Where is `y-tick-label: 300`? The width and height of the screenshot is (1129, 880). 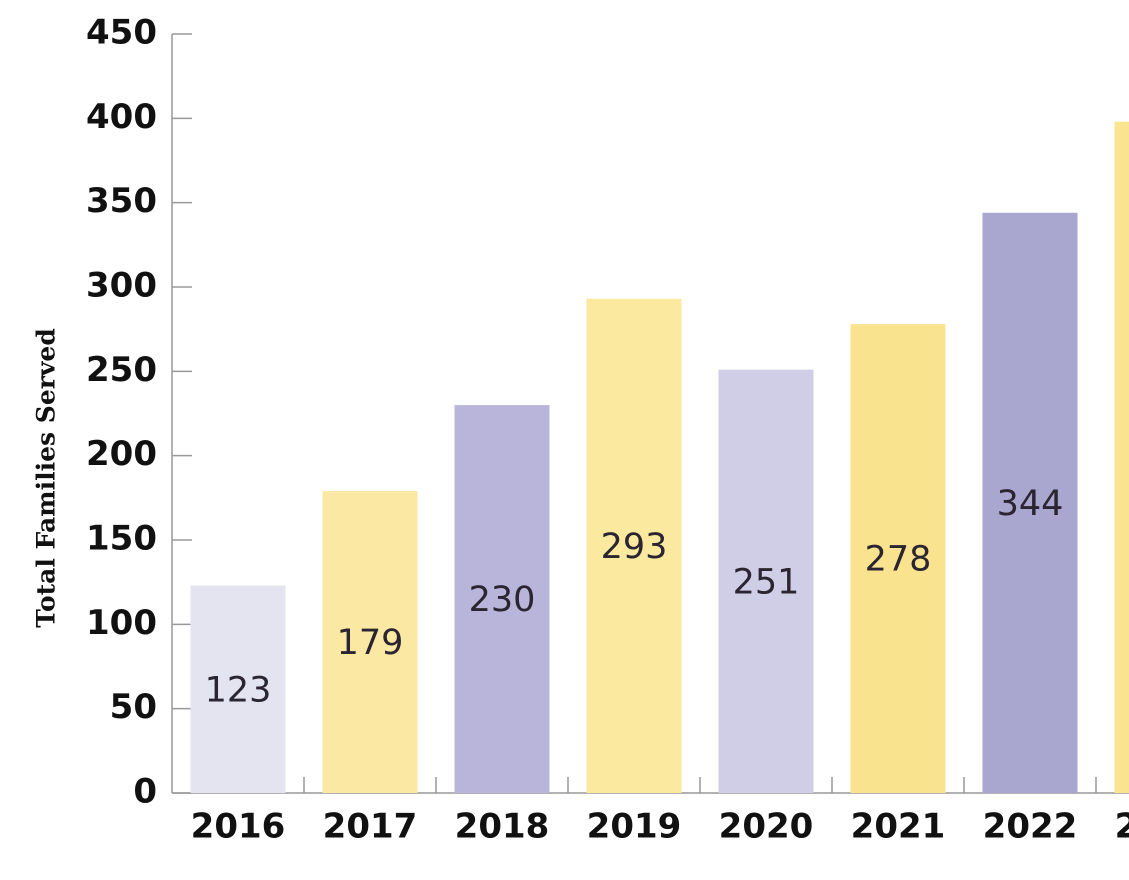
y-tick-label: 300 is located at coordinates (121, 286).